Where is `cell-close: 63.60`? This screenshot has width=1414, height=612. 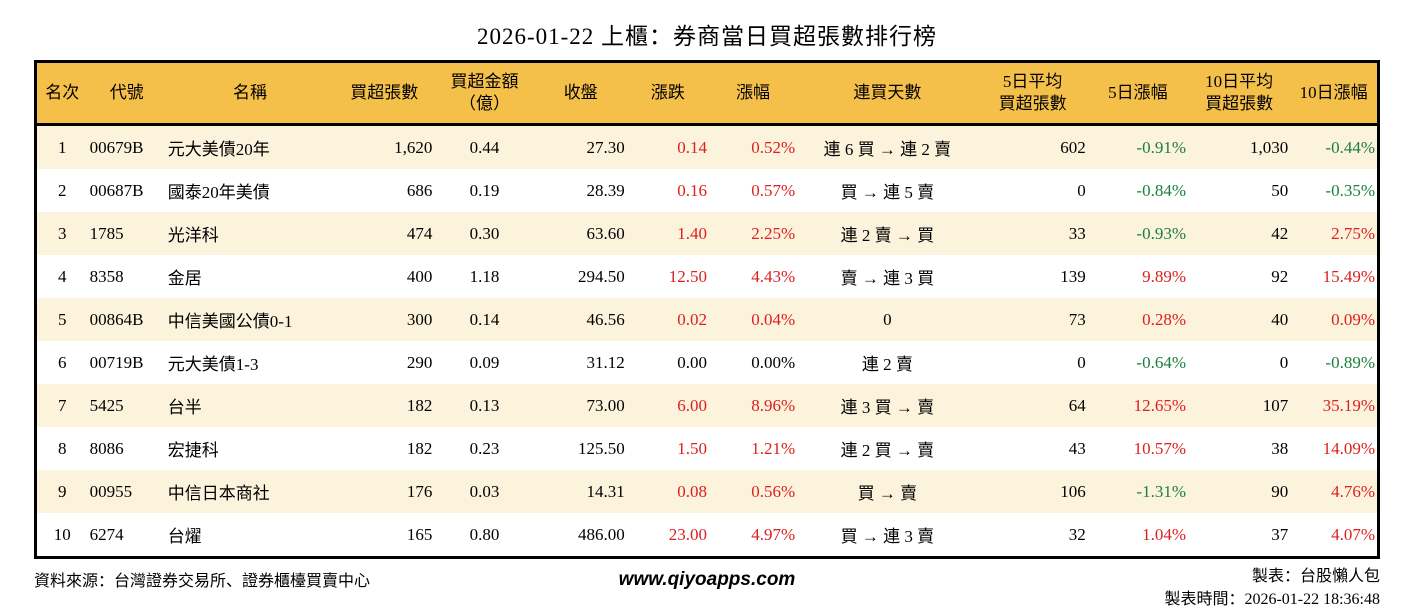 cell-close: 63.60 is located at coordinates (605, 233).